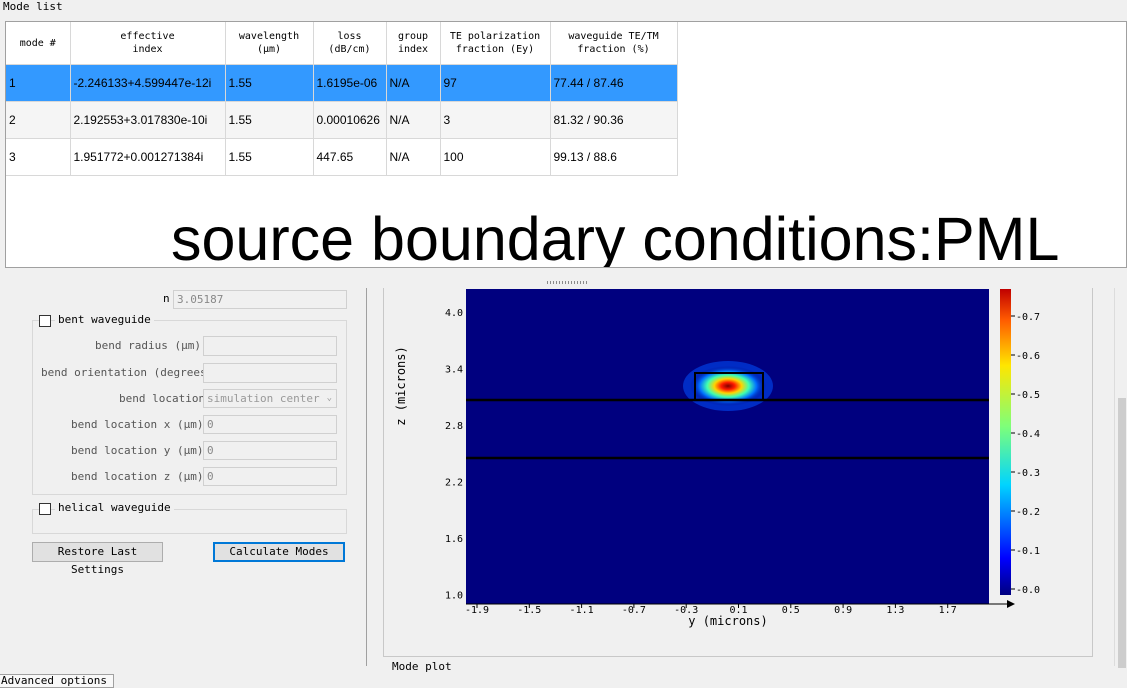 The width and height of the screenshot is (1127, 688). I want to click on bend-orientation-input, so click(270, 373).